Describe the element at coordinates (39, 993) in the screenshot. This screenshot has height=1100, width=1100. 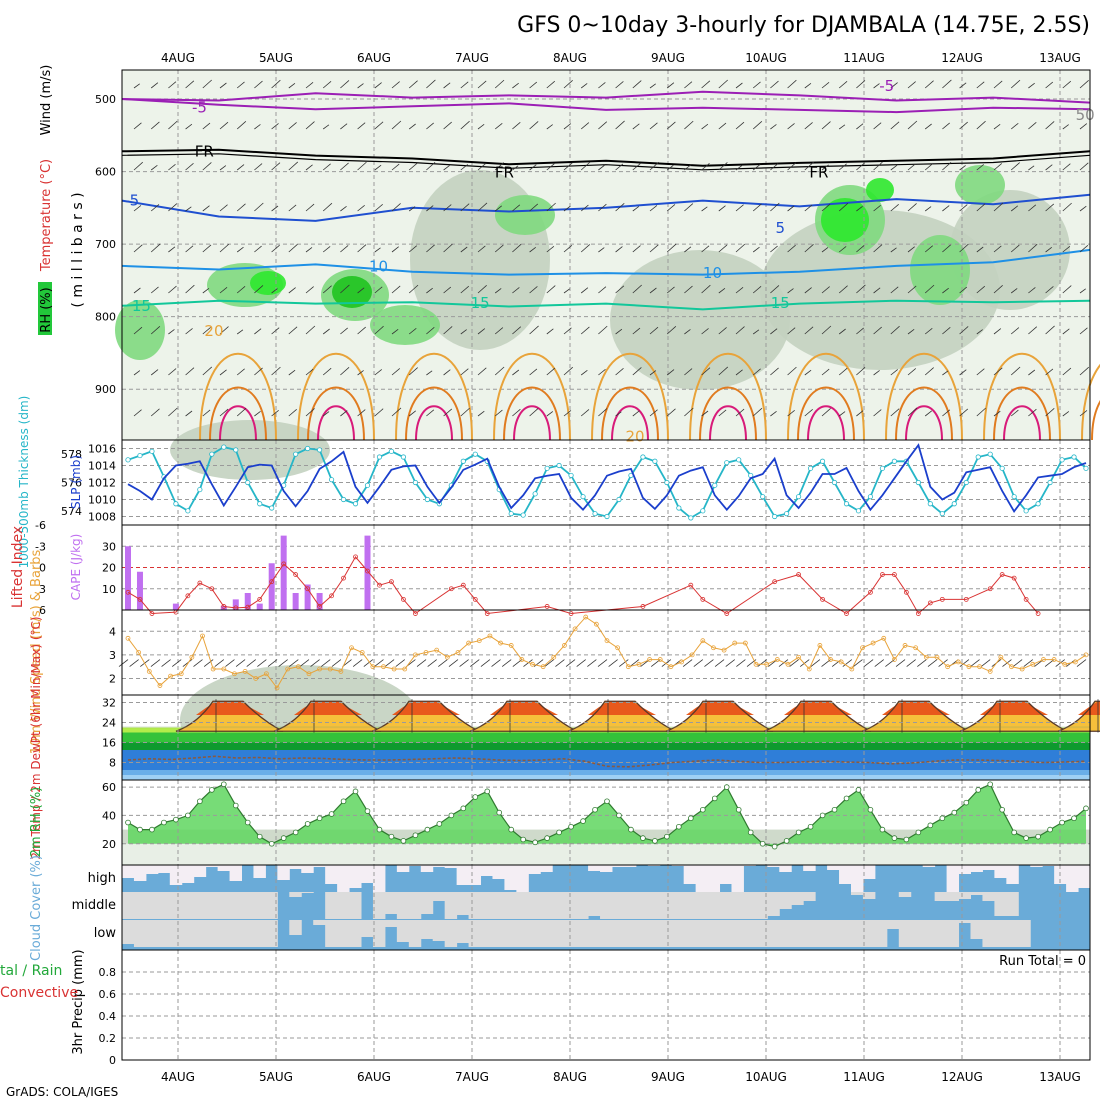
I see `legend-convective: Convective` at that location.